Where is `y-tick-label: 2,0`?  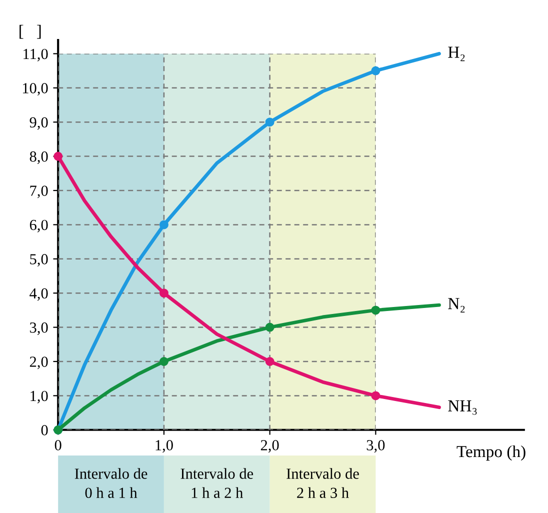 y-tick-label: 2,0 is located at coordinates (39, 363).